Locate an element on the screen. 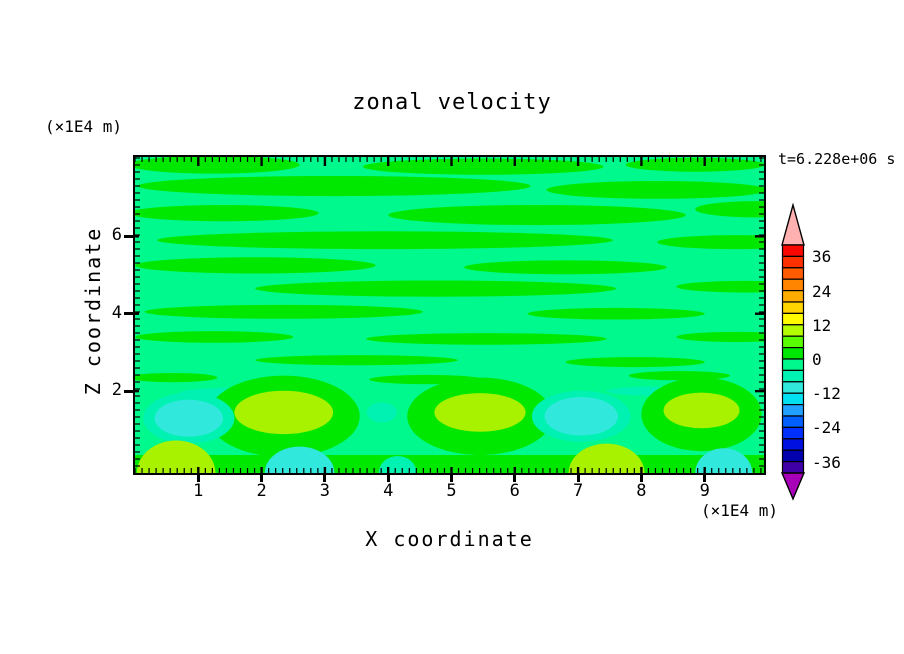 The width and height of the screenshot is (904, 654). colorbar-tick-label: -24 is located at coordinates (826, 428).